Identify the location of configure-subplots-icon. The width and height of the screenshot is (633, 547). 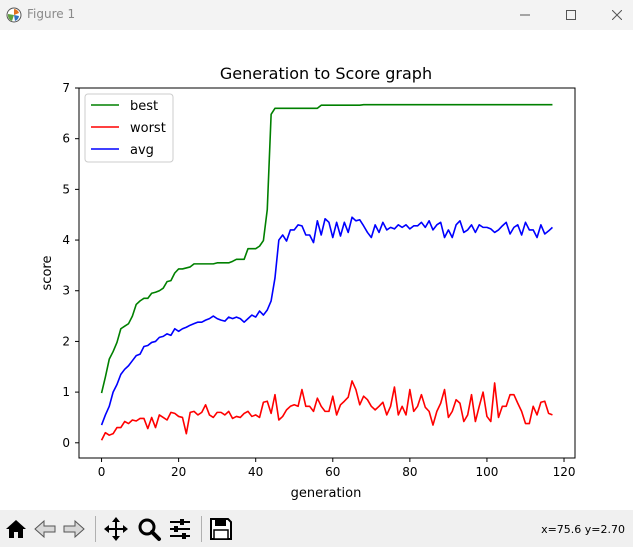
(180, 529).